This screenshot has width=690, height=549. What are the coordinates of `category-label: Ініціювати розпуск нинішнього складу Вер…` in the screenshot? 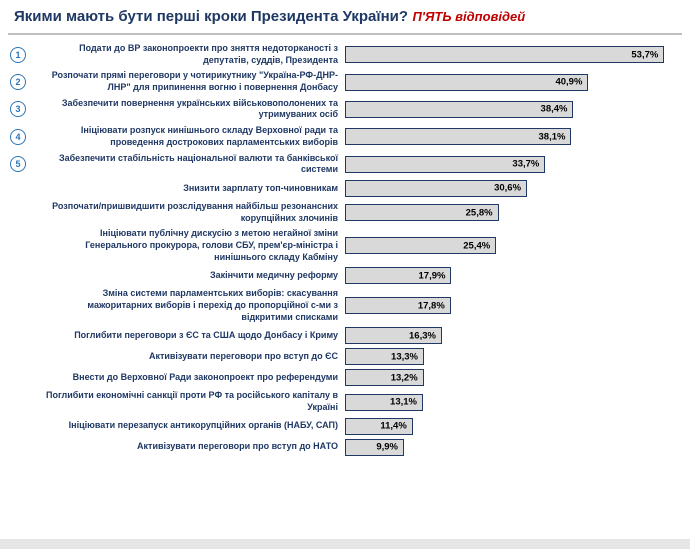 It's located at (209, 136).